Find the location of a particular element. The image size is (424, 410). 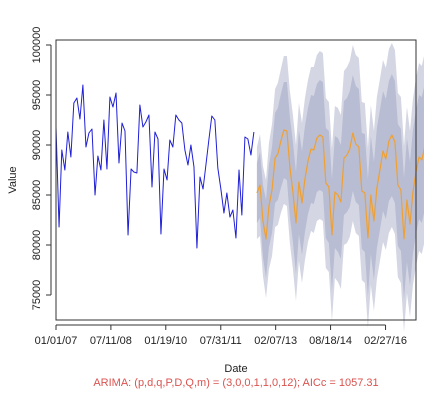

y-axis: 75000 80000 85000 90000 95000 100000 is located at coordinates (41, 169).